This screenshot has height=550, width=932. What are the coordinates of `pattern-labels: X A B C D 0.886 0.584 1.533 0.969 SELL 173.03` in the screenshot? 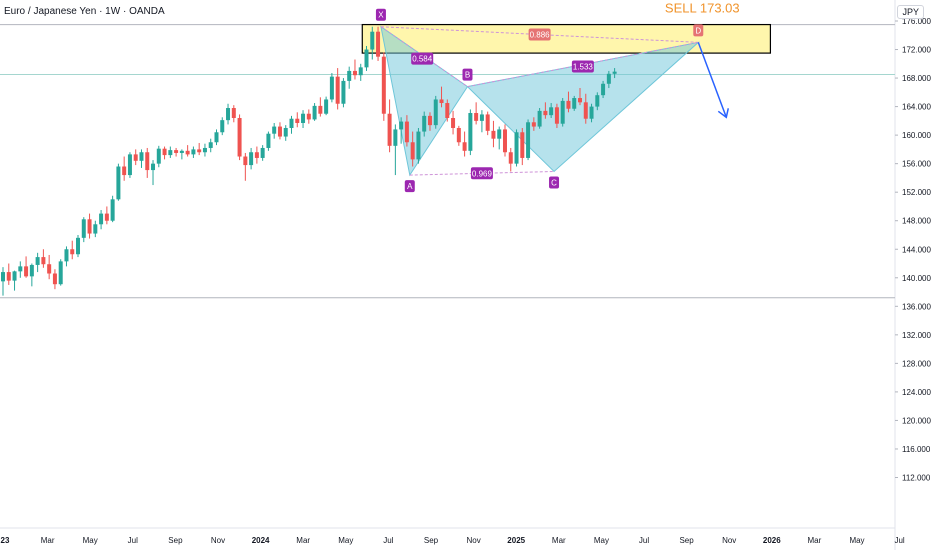 It's located at (557, 97).